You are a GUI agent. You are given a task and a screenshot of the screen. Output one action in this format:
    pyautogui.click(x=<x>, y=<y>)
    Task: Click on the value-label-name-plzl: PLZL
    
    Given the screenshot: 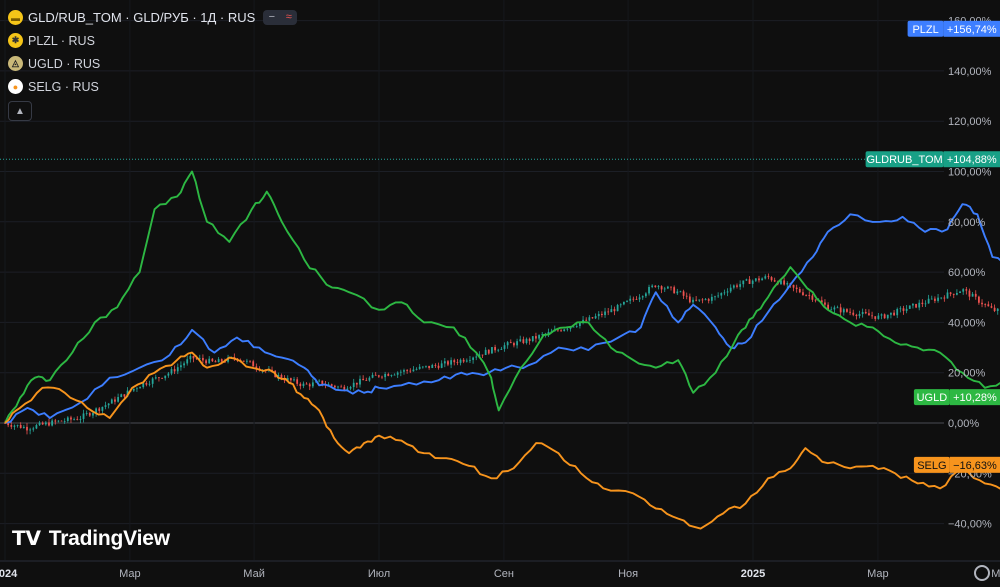 What is the action you would take?
    pyautogui.click(x=925, y=30)
    